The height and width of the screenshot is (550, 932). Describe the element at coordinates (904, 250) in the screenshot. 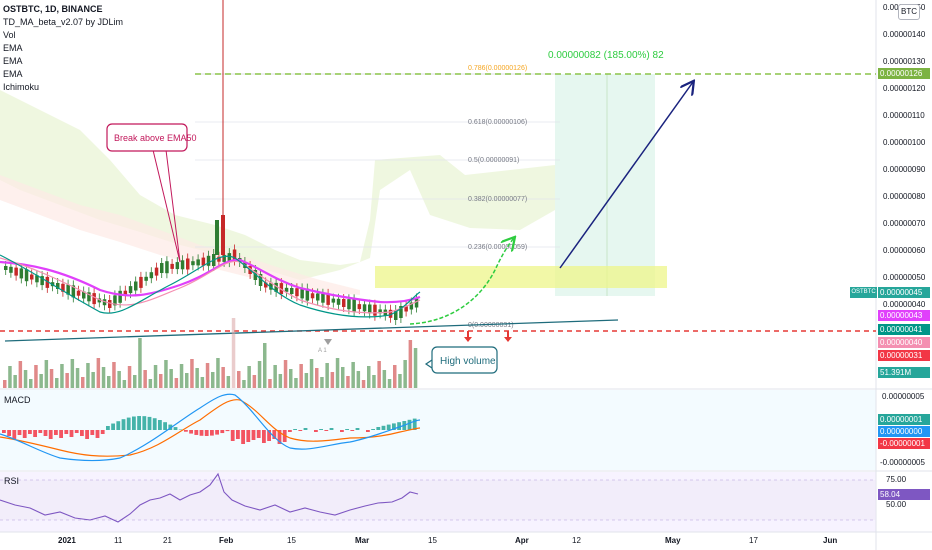

I see `price-tick: 0.00000060` at that location.